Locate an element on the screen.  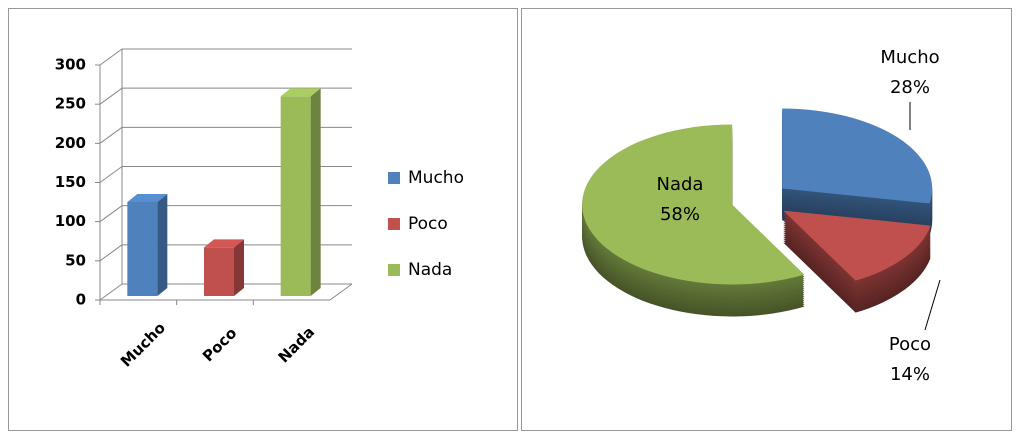
slice-value-label: 58% is located at coordinates (680, 214).